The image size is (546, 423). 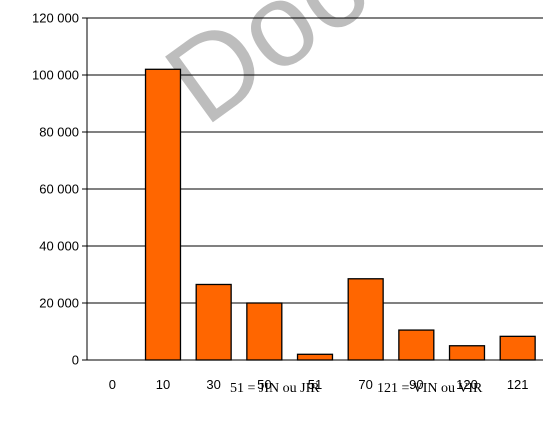 I want to click on x-tick-label: 0, so click(x=112, y=384).